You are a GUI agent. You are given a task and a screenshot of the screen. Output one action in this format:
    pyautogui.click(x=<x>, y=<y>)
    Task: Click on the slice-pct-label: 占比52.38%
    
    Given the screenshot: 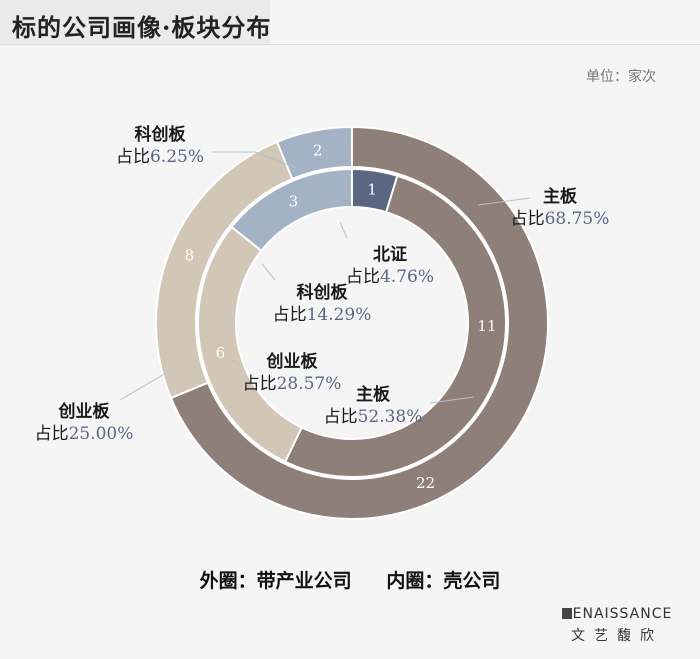 What is the action you would take?
    pyautogui.click(x=373, y=417)
    